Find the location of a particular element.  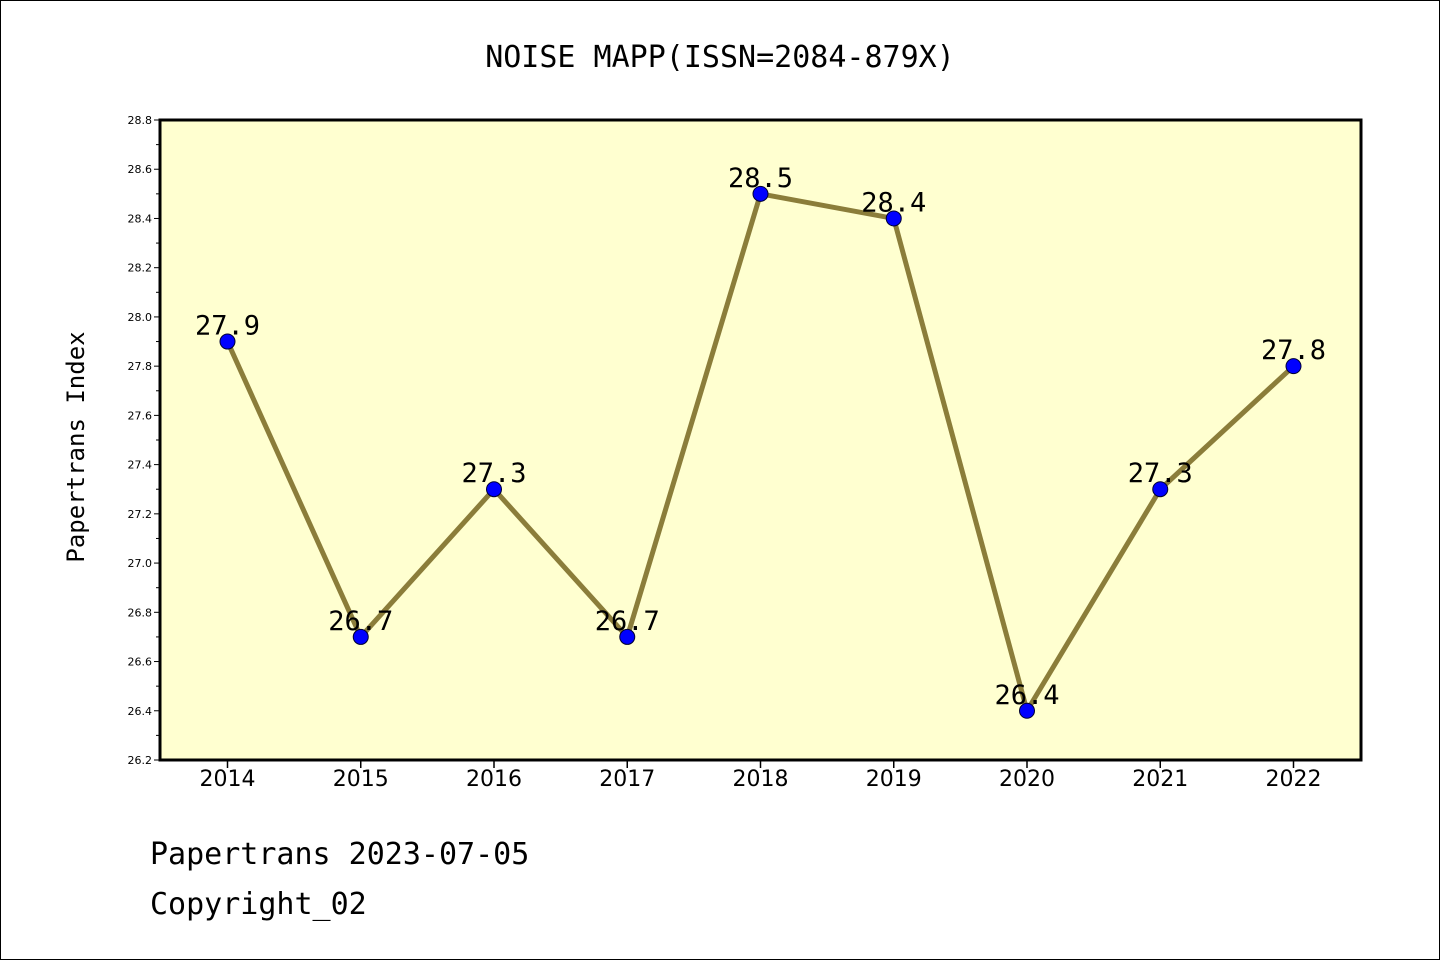

x-tick-label: 2019 is located at coordinates (894, 779).